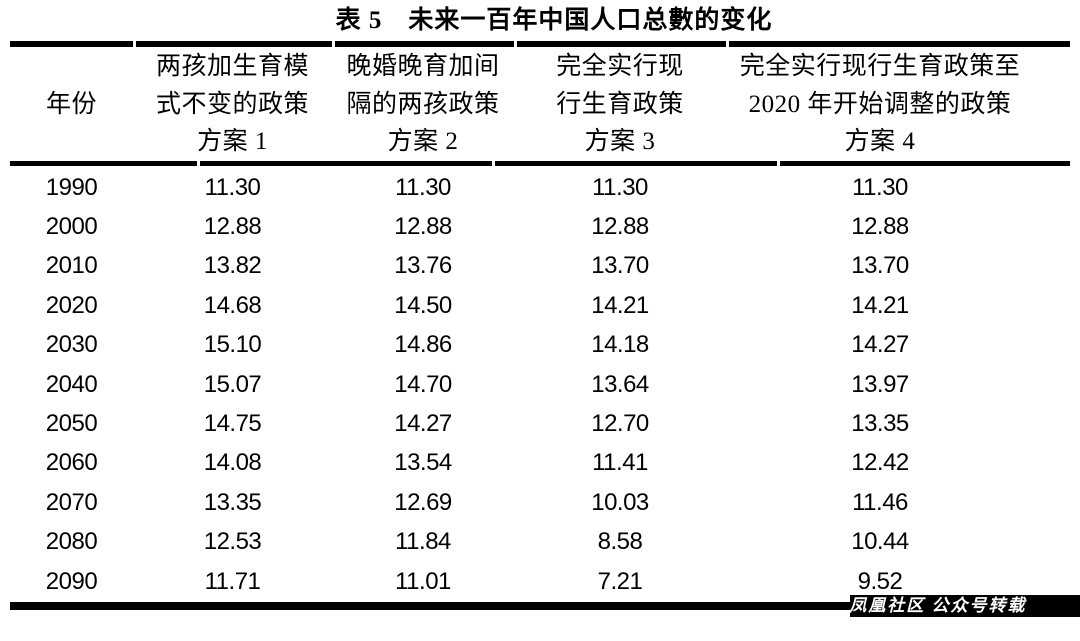 The image size is (1080, 641). I want to click on top-rule, so click(540, 44).